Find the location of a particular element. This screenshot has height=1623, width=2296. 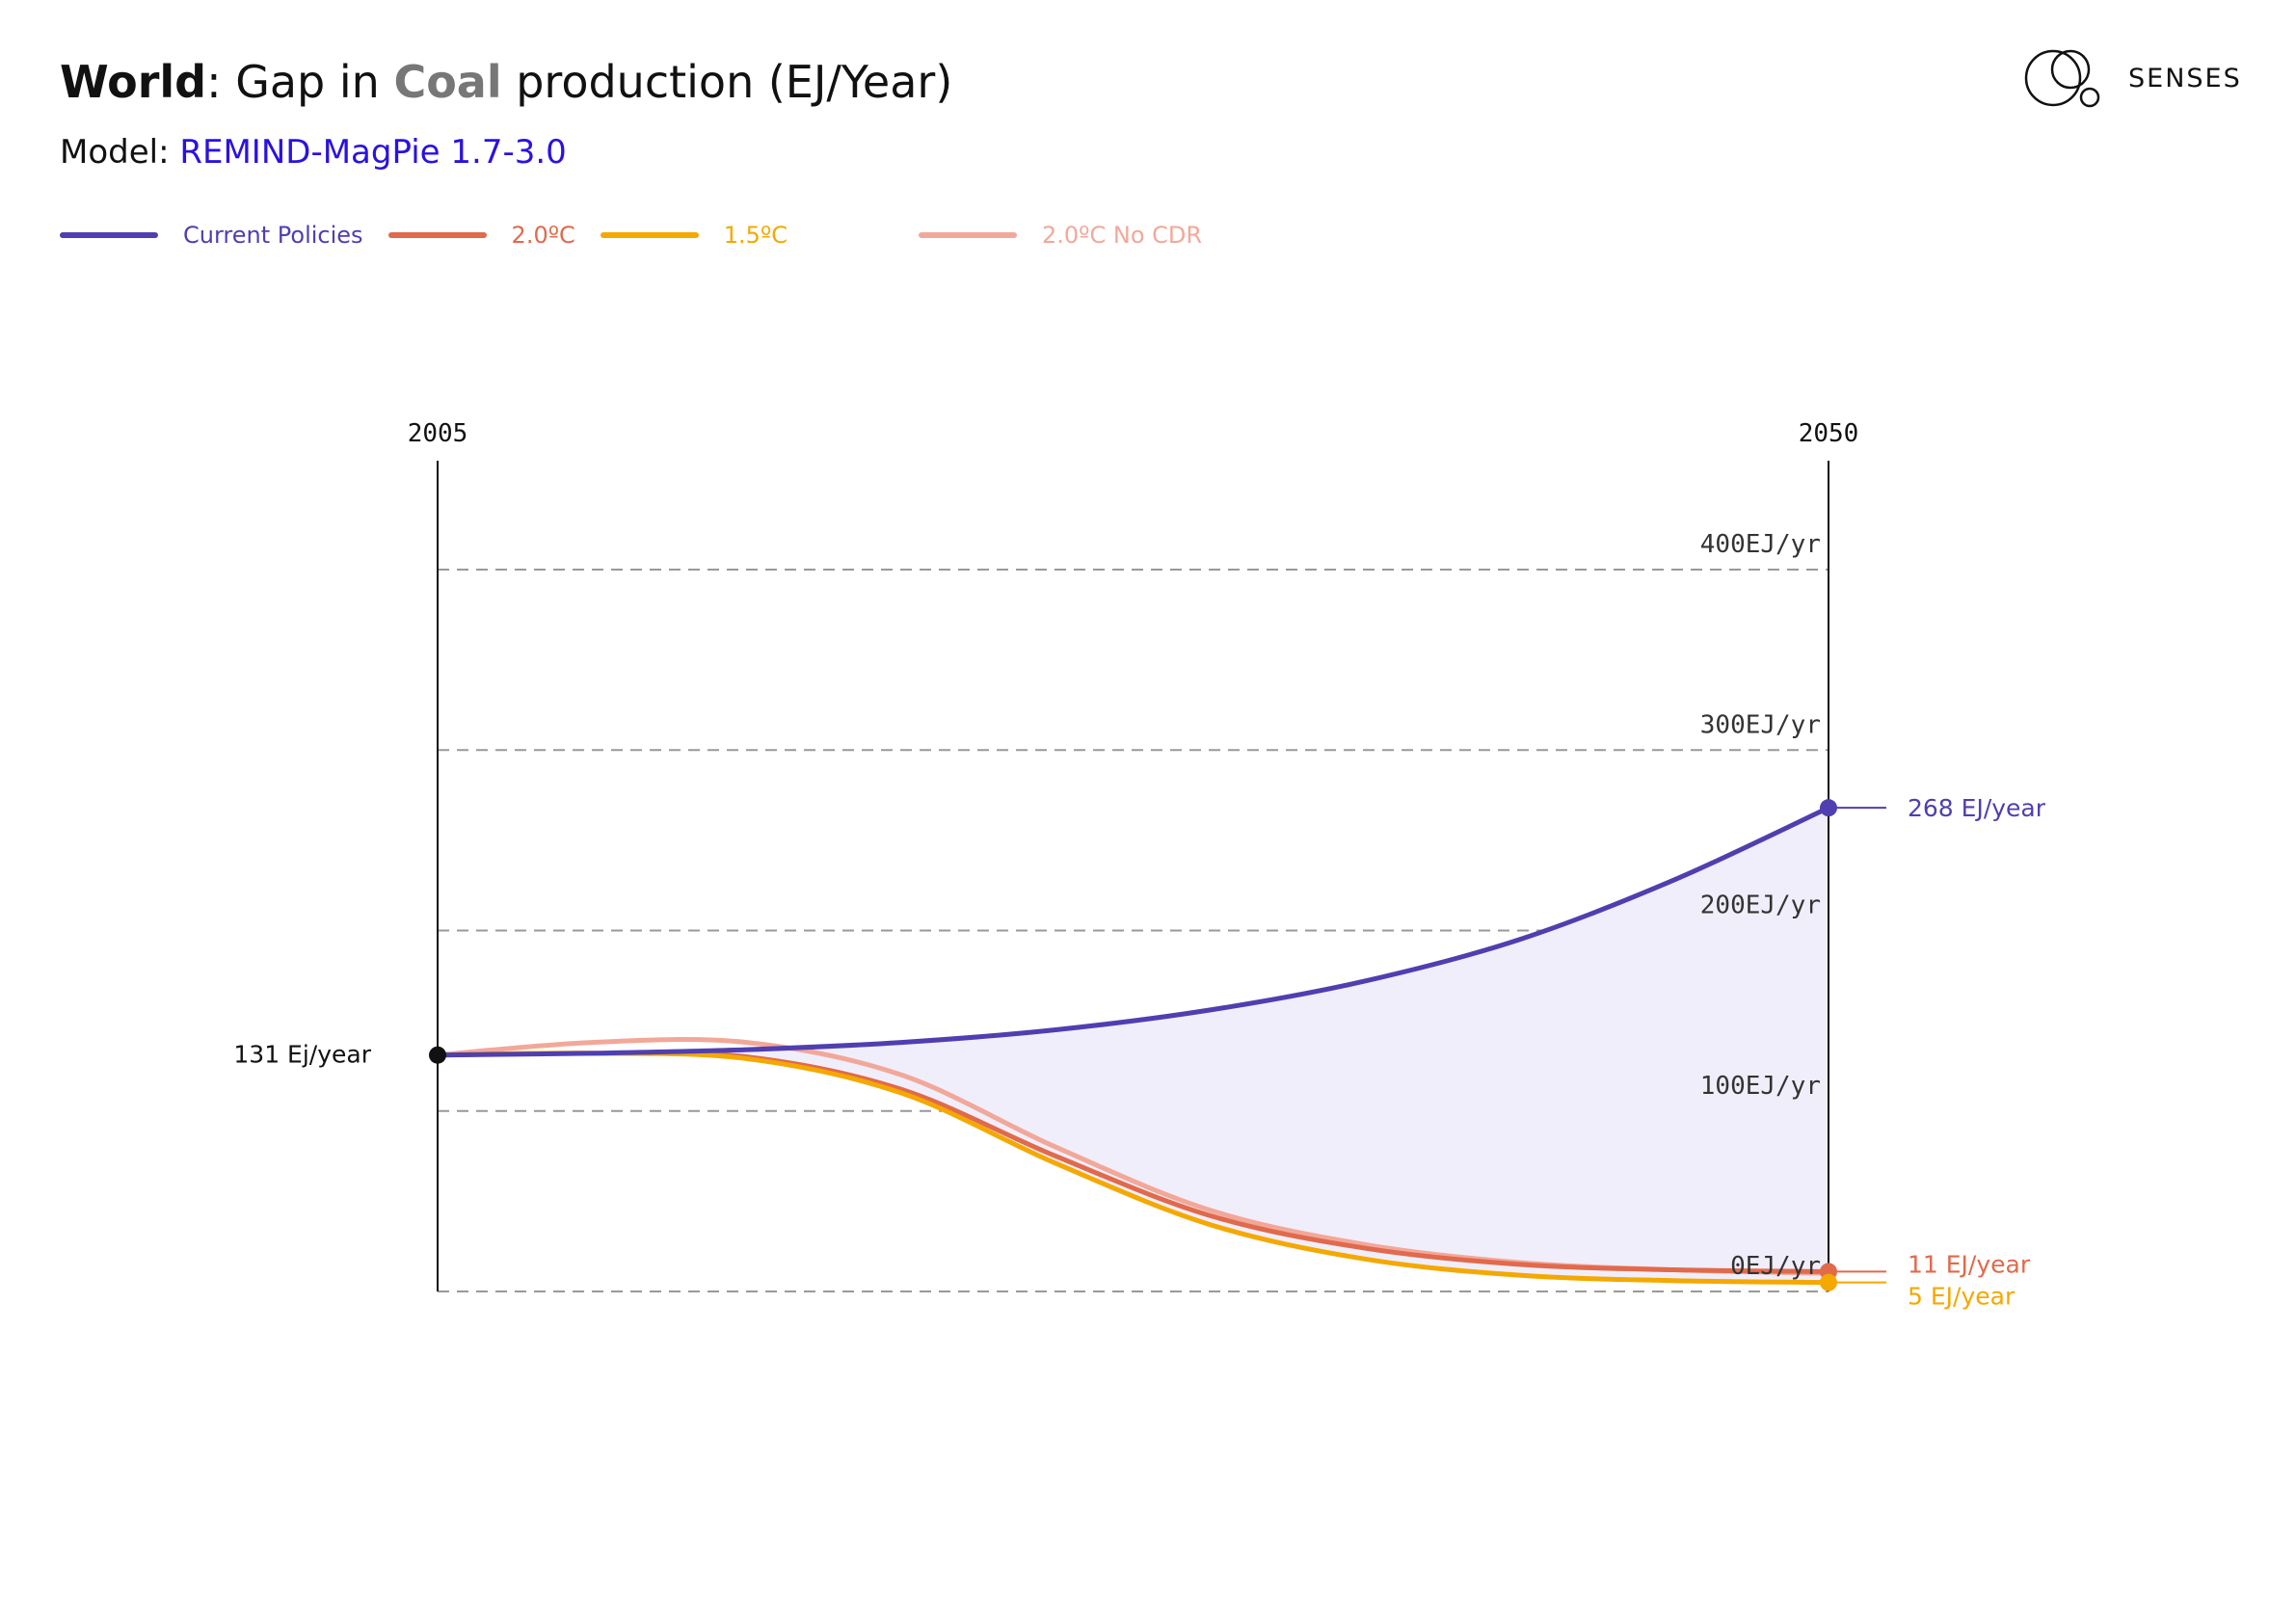

chart-title: World: Gap in Coal production (EJ/Year) is located at coordinates (506, 82).